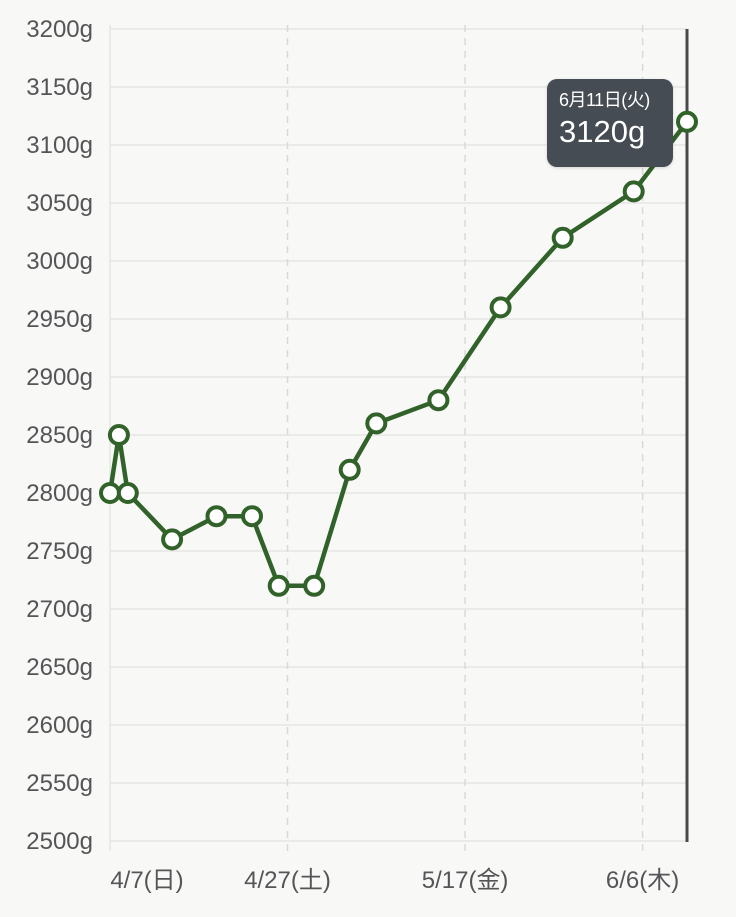  Describe the element at coordinates (59, 783) in the screenshot. I see `y-axis-label: 2550g` at that location.